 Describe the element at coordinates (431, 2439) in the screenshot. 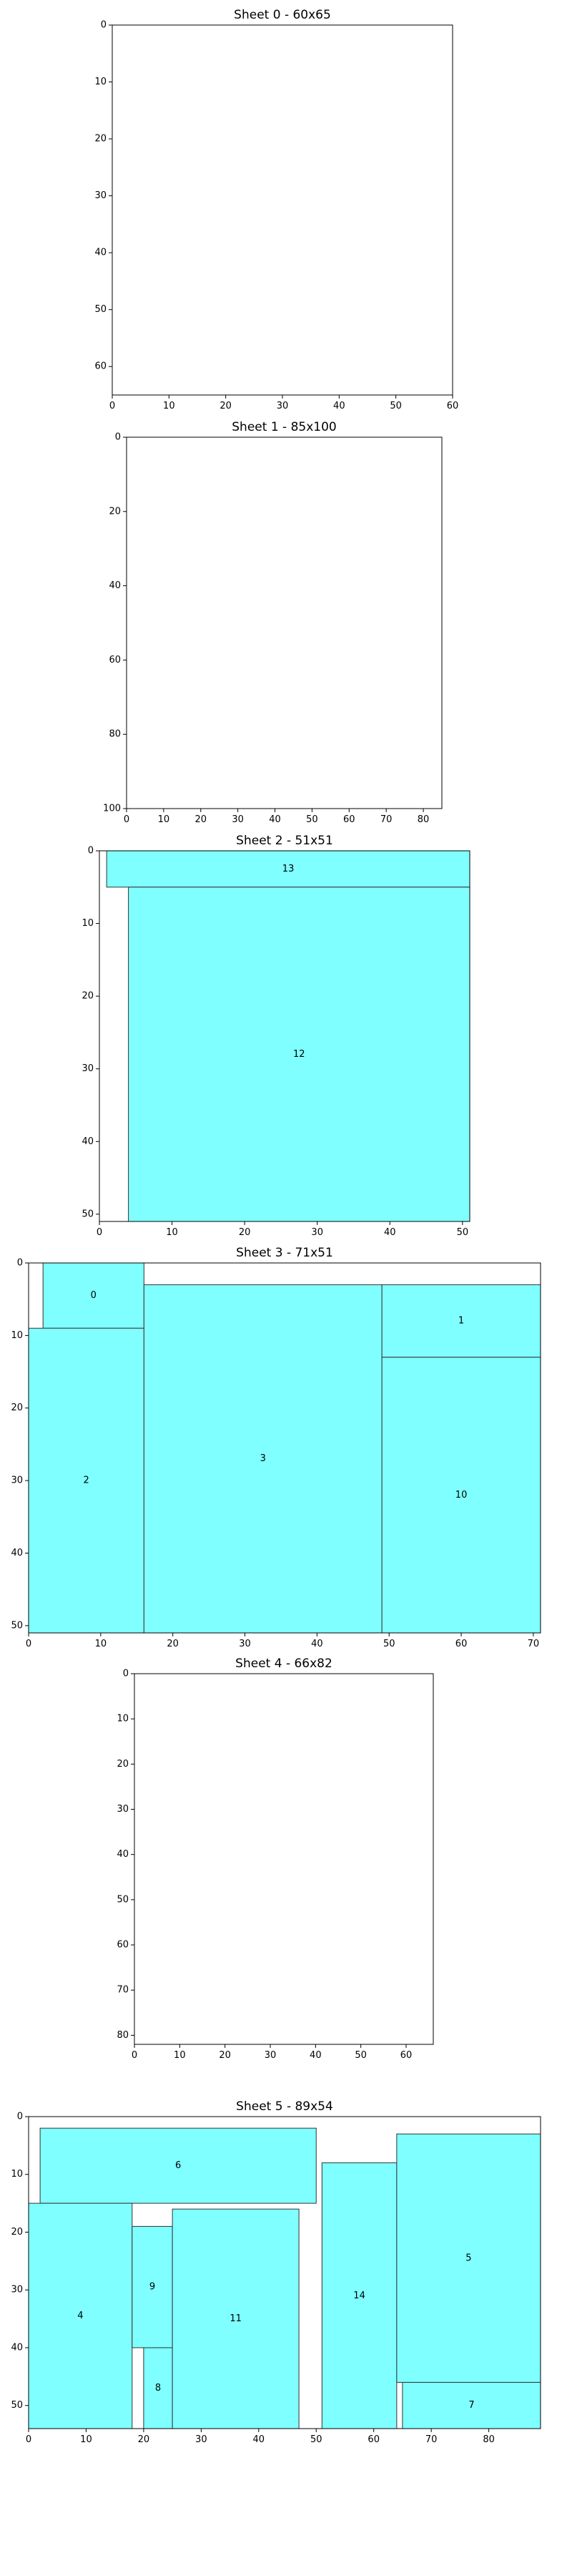

I see `x-tick-label: 70` at that location.